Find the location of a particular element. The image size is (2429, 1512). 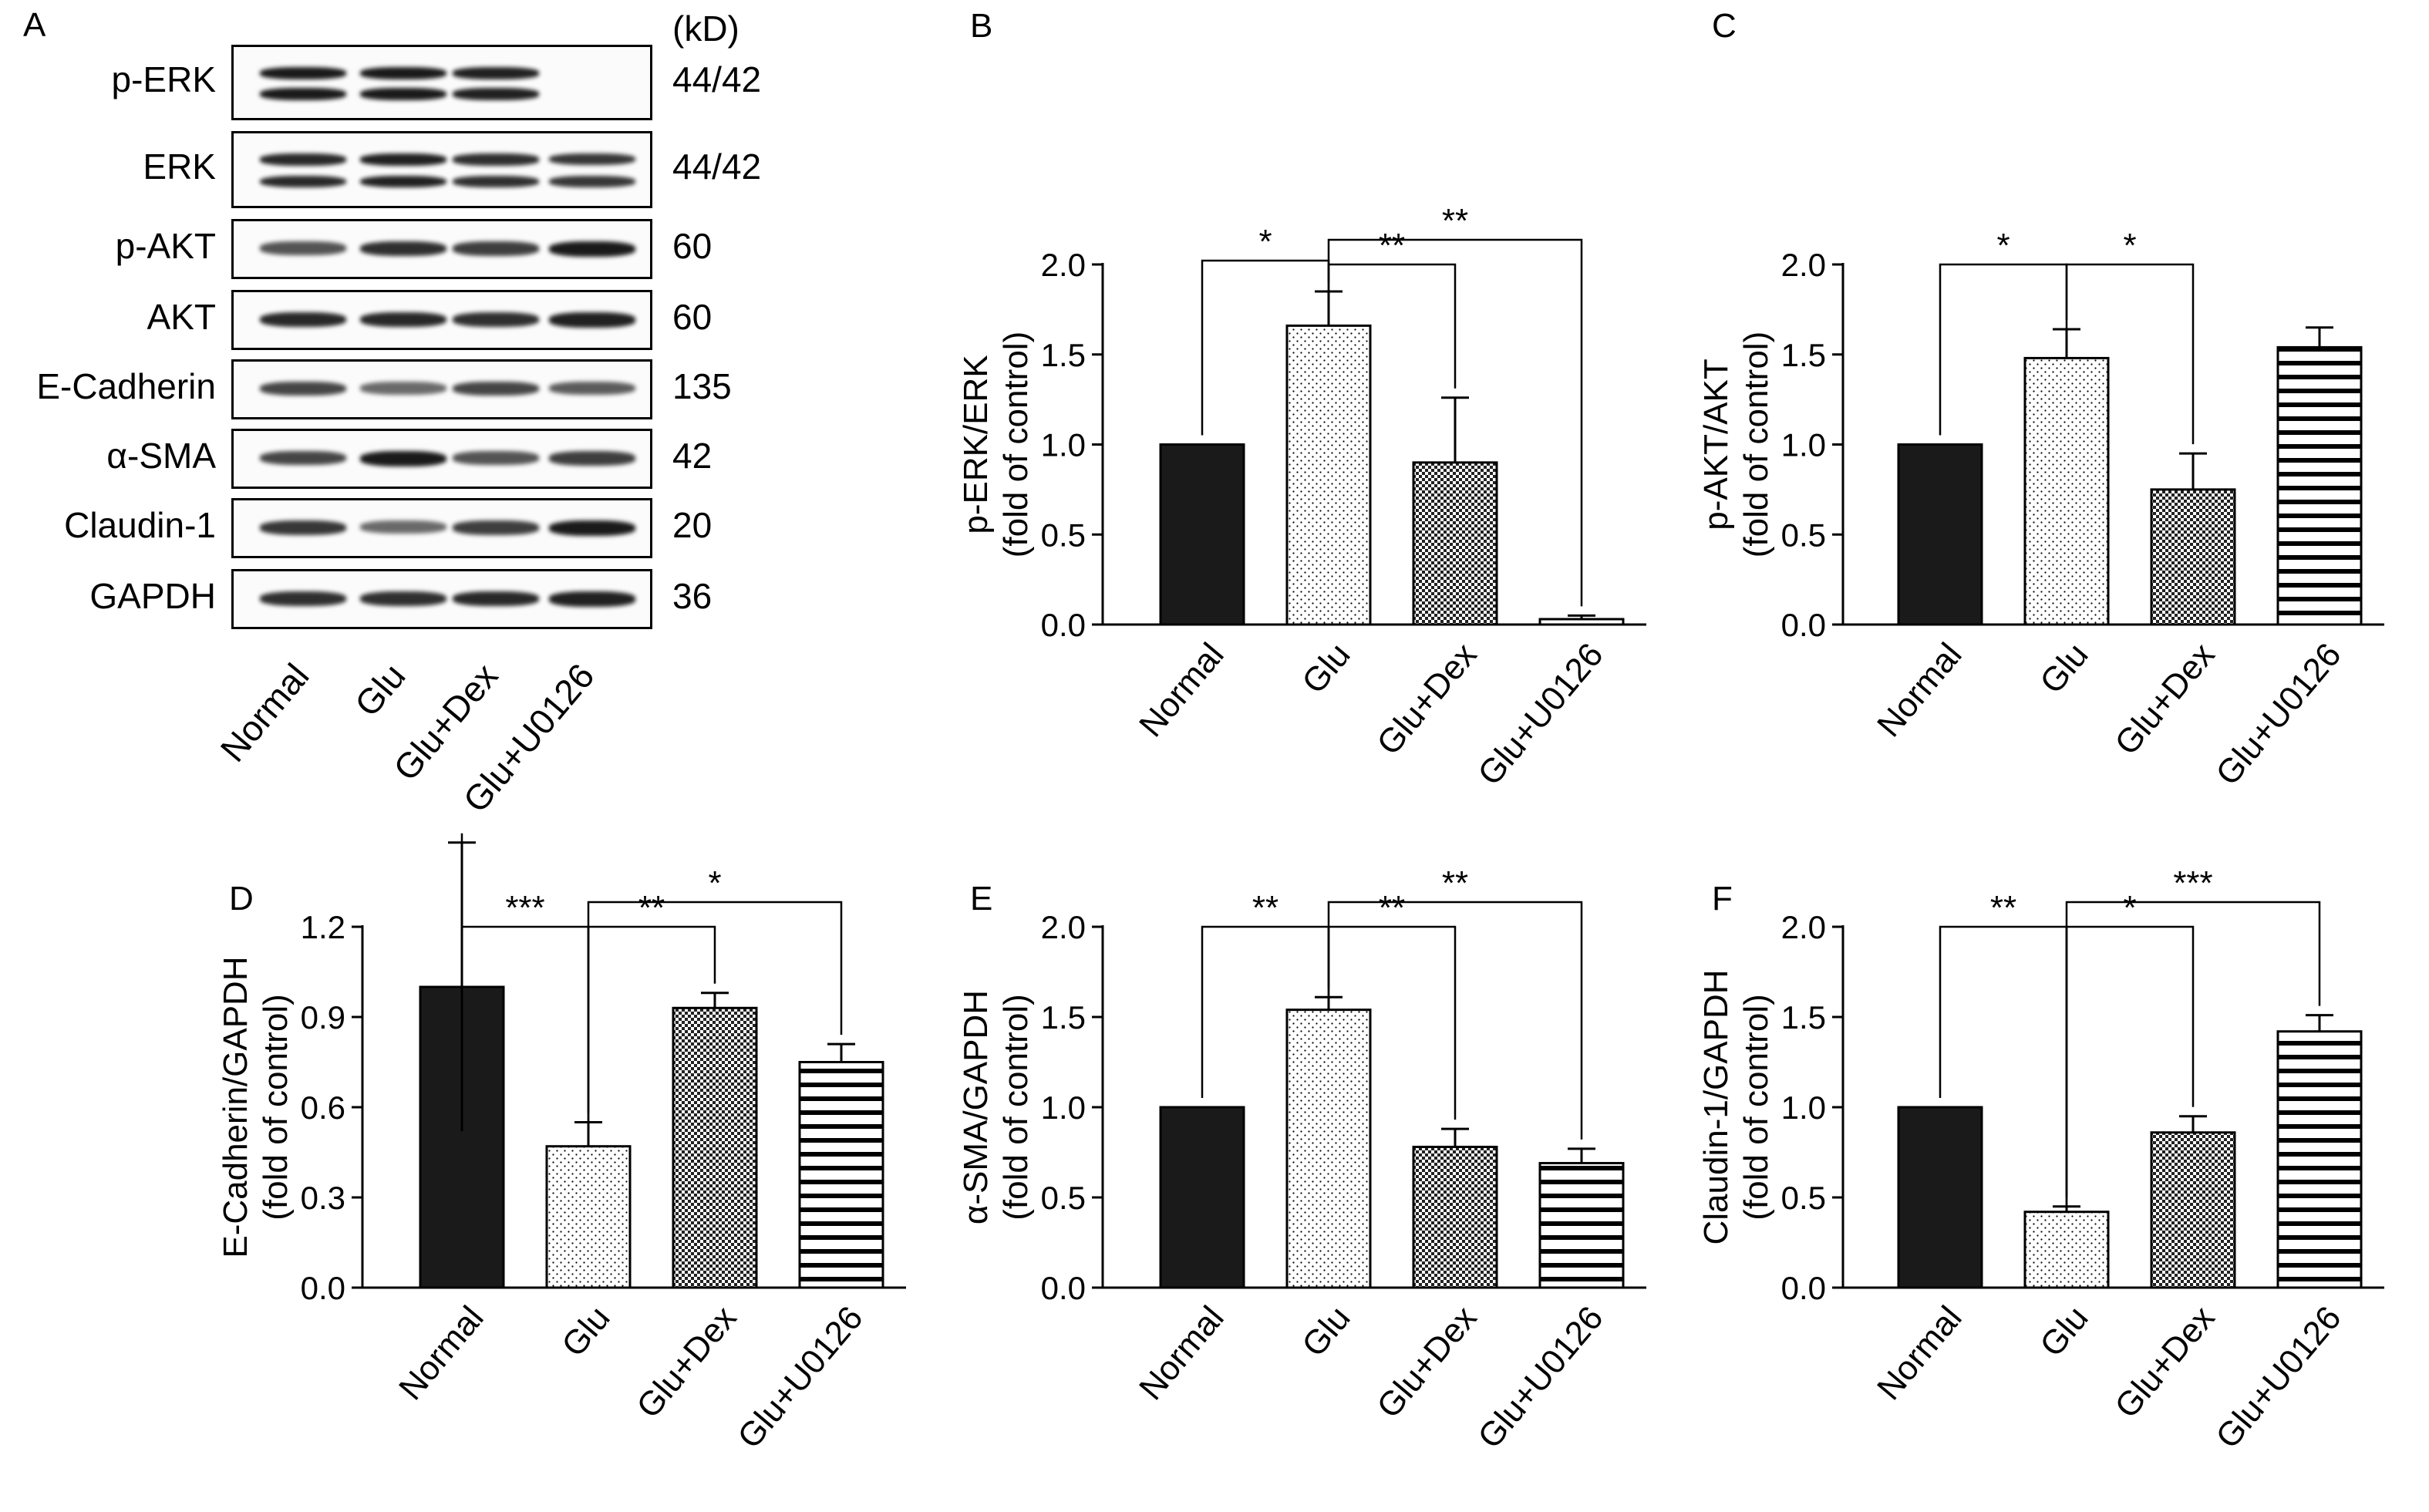

y-tick-label: 1.5 is located at coordinates (1063, 1017).